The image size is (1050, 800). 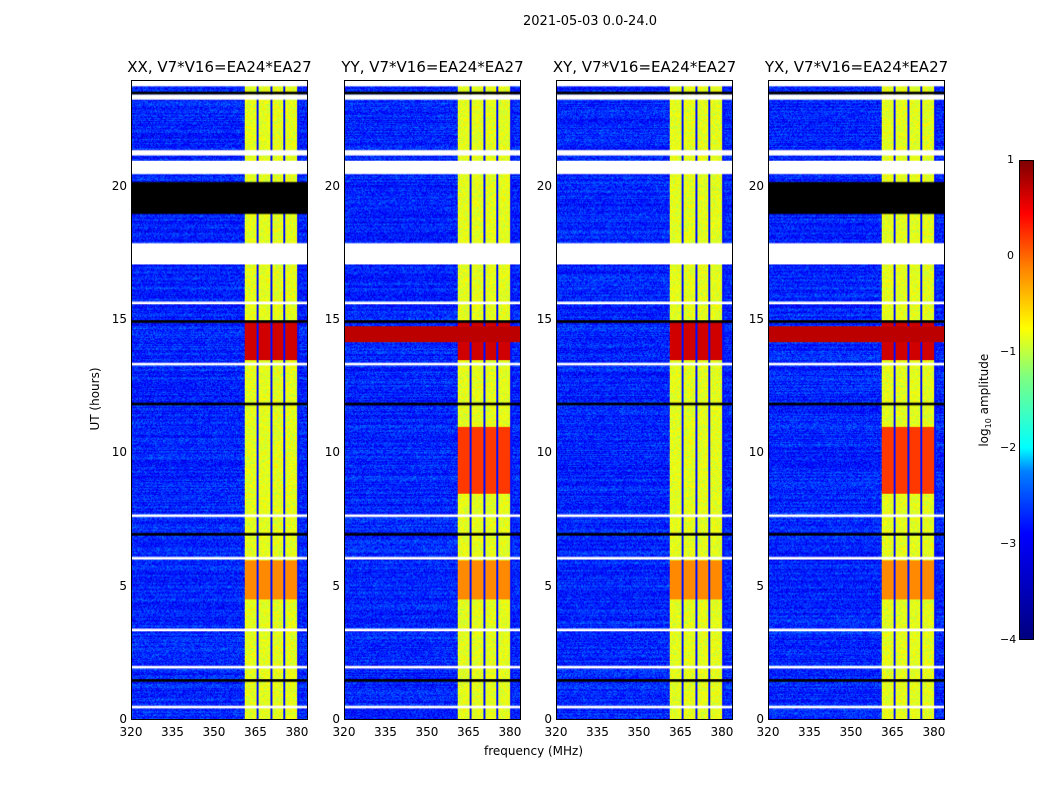 What do you see at coordinates (95, 399) in the screenshot?
I see `y-axis-label: UT (hours)` at bounding box center [95, 399].